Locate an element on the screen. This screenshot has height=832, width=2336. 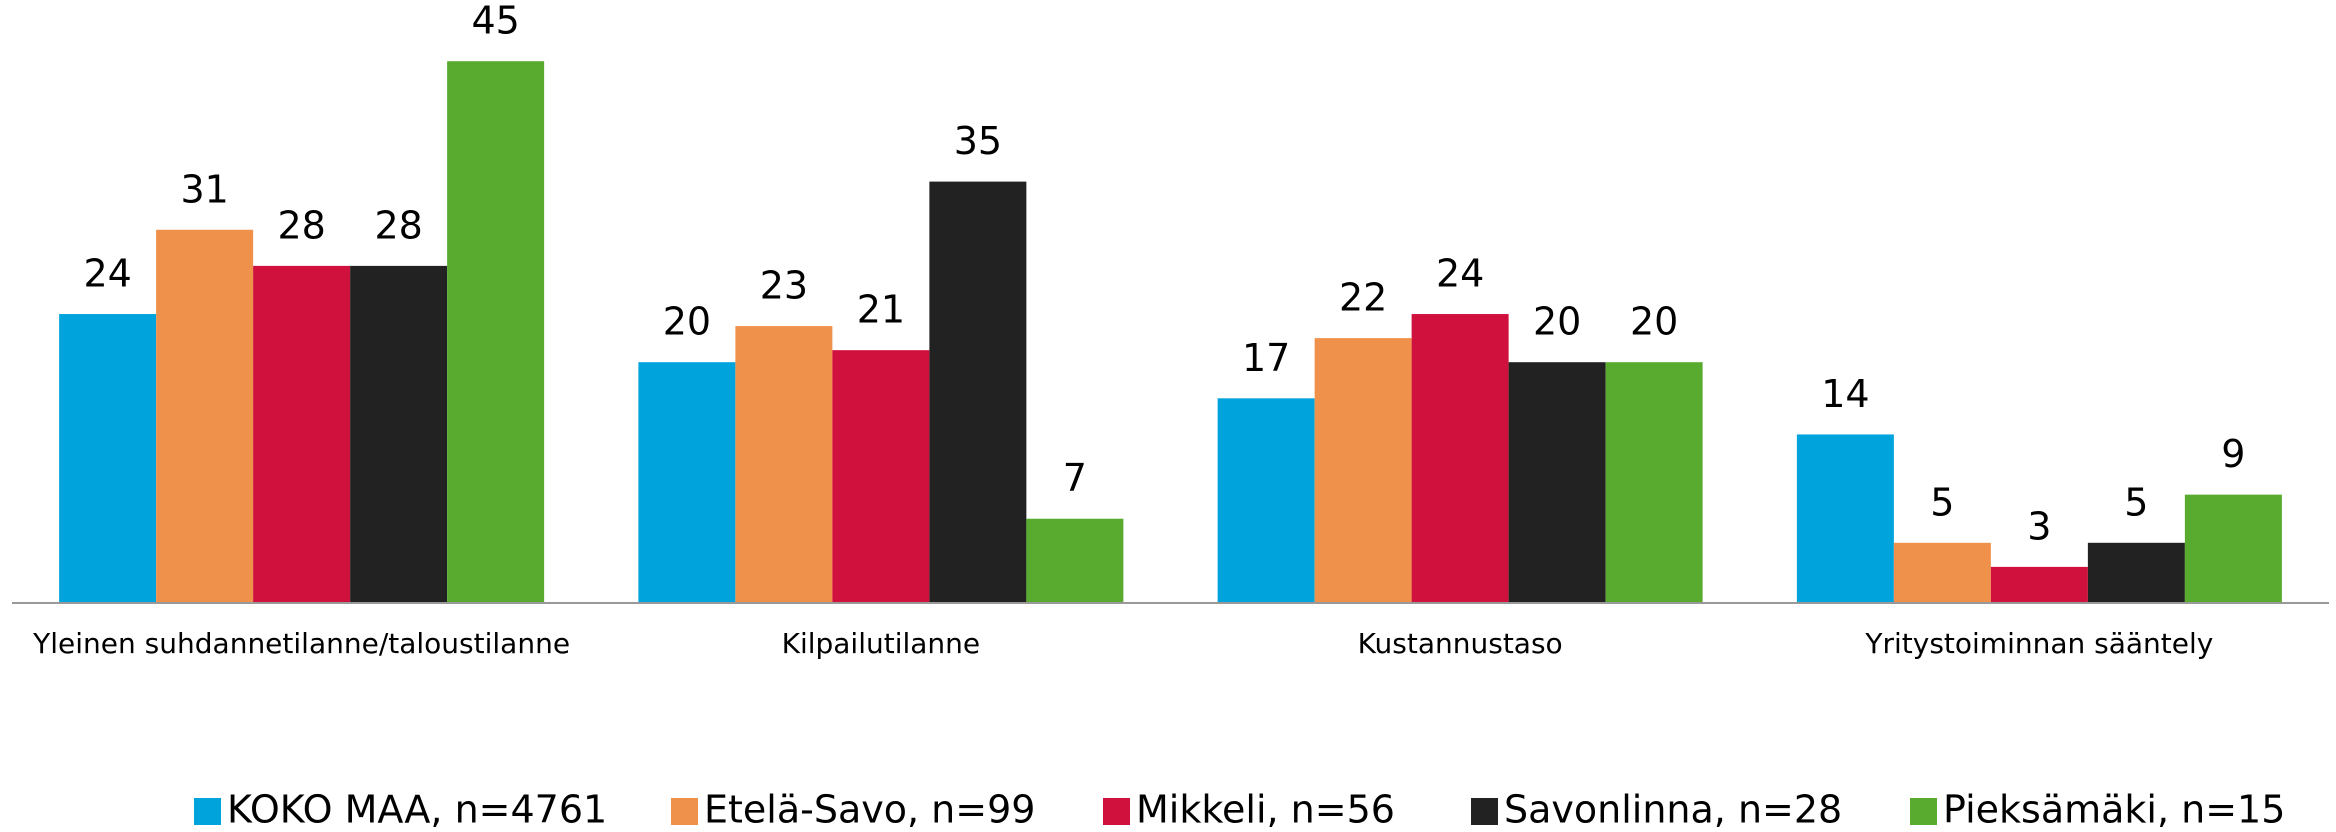
value-label: 7 is located at coordinates (1075, 478).